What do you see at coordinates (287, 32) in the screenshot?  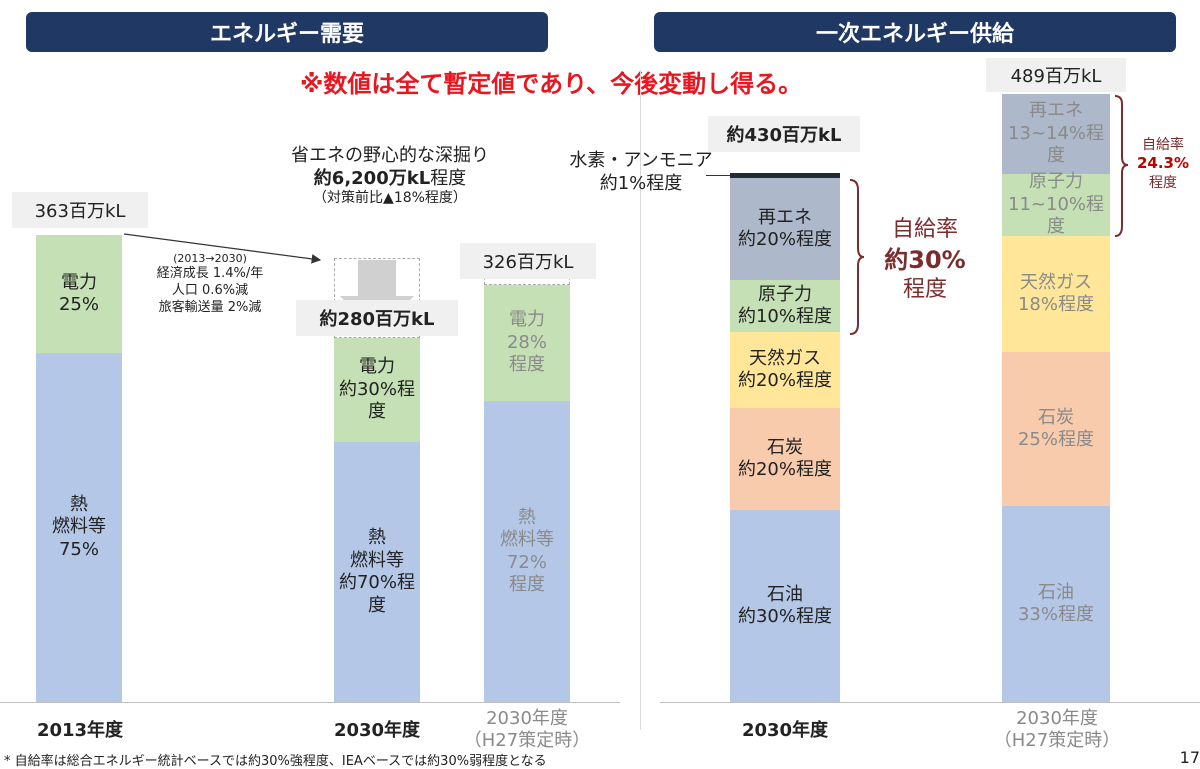 I see `demand-header: エネルギー需要` at bounding box center [287, 32].